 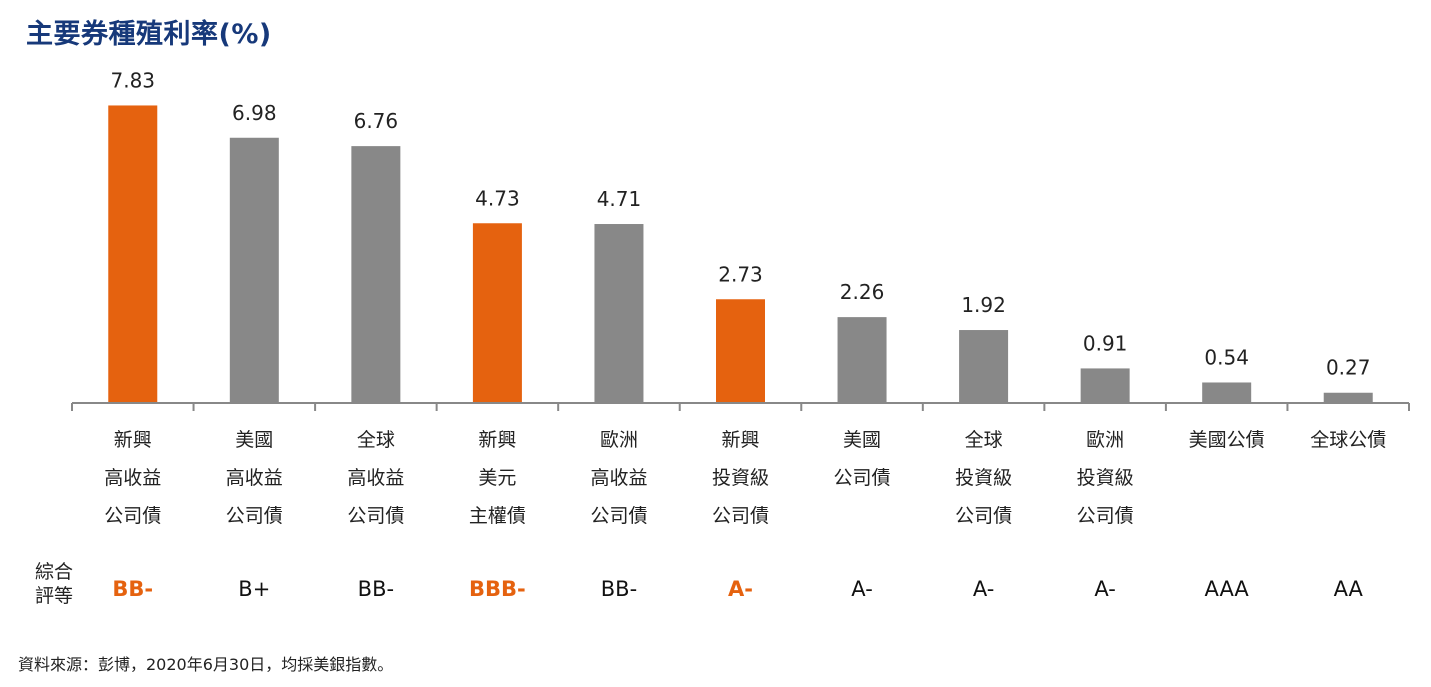 I want to click on rating-label: AA, so click(x=1349, y=589).